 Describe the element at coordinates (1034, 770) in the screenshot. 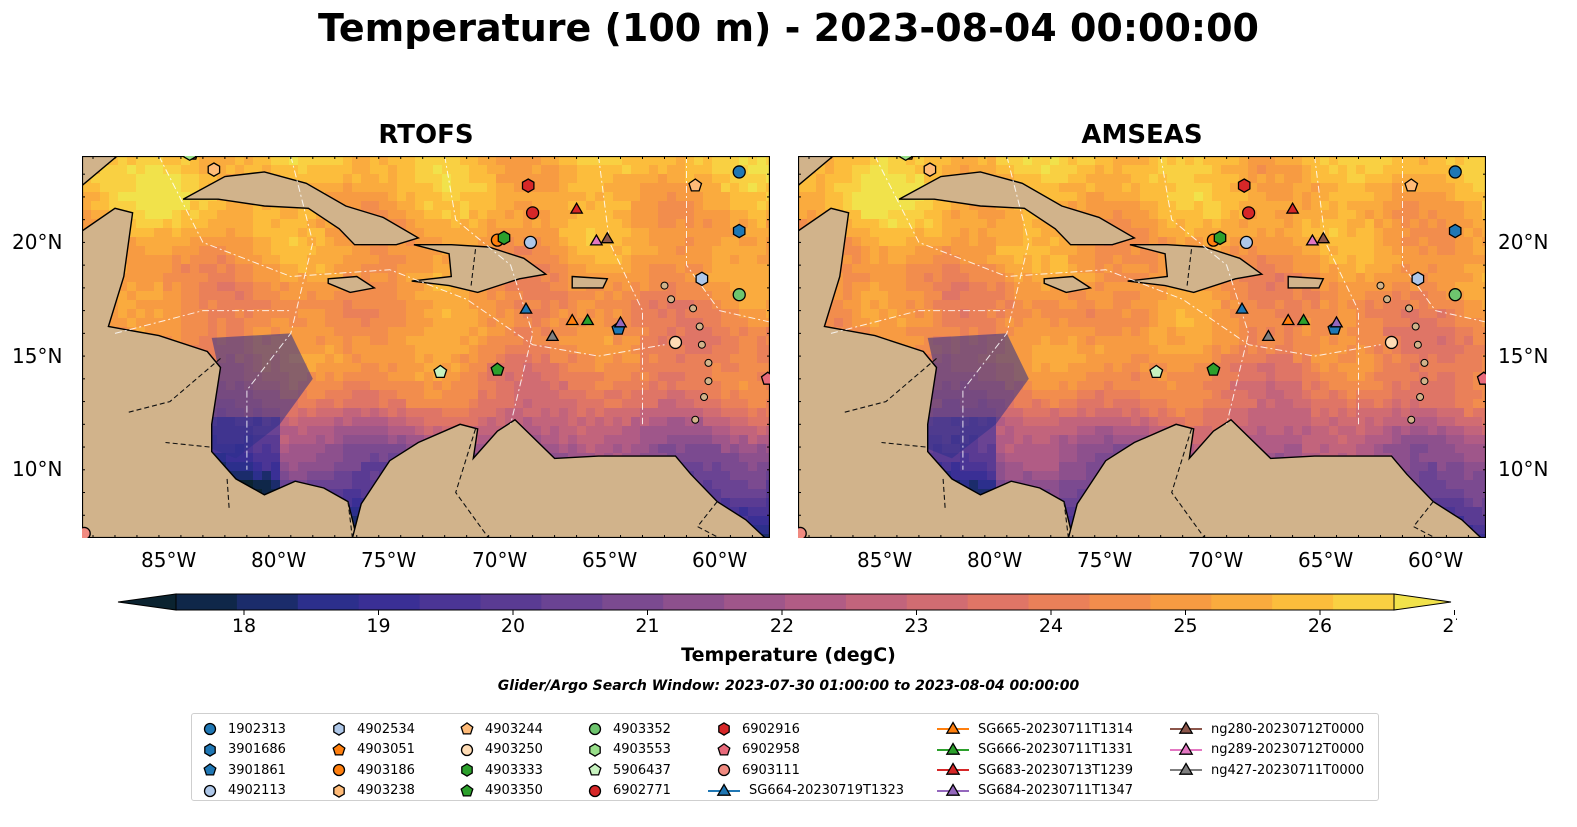

I see `legend-item: SG683-20230713T1239` at that location.